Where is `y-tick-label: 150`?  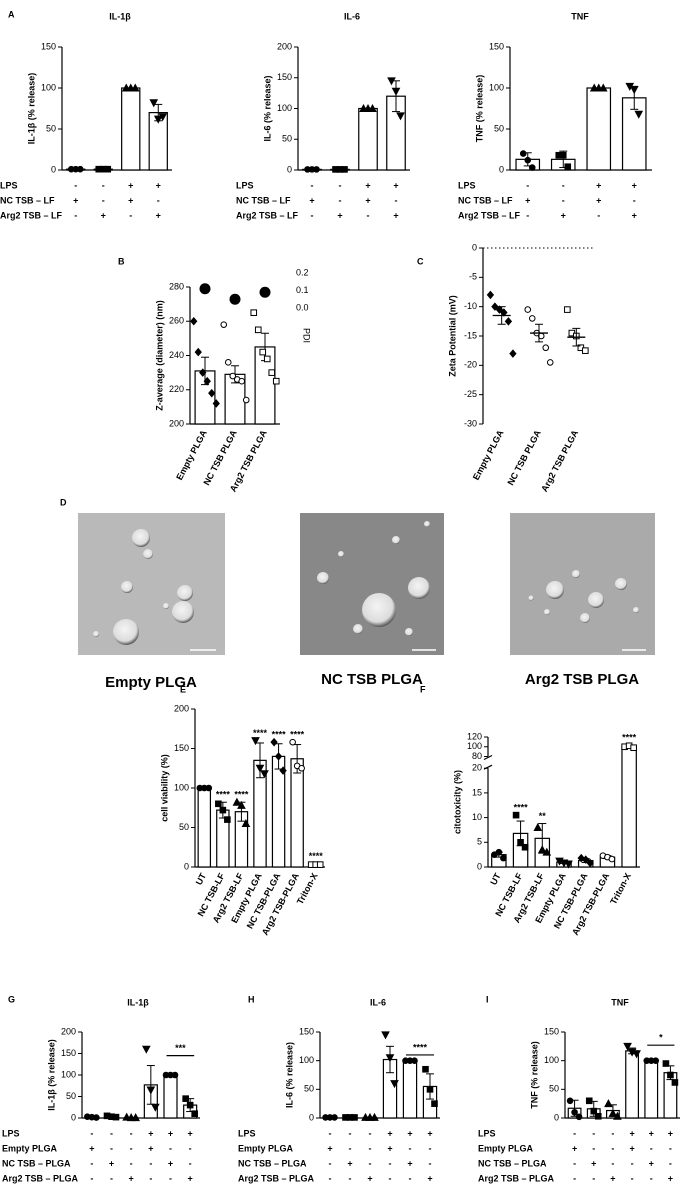
y-tick-label: 150 is located at coordinates (551, 1031).